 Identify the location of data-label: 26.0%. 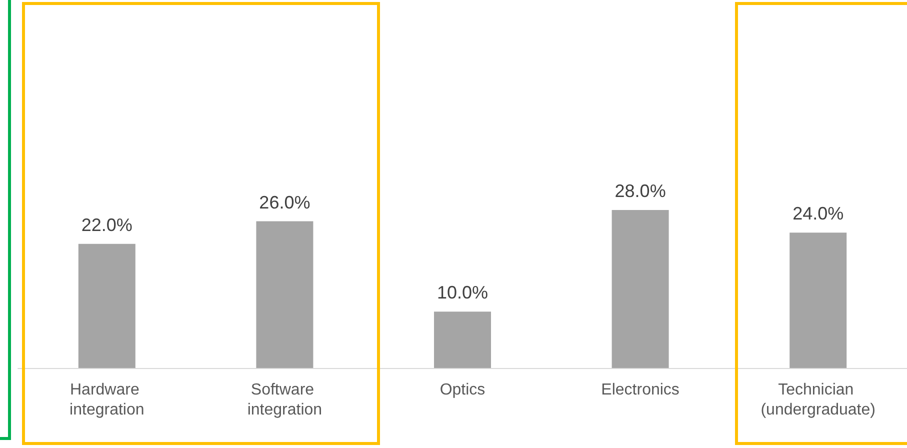
(284, 202).